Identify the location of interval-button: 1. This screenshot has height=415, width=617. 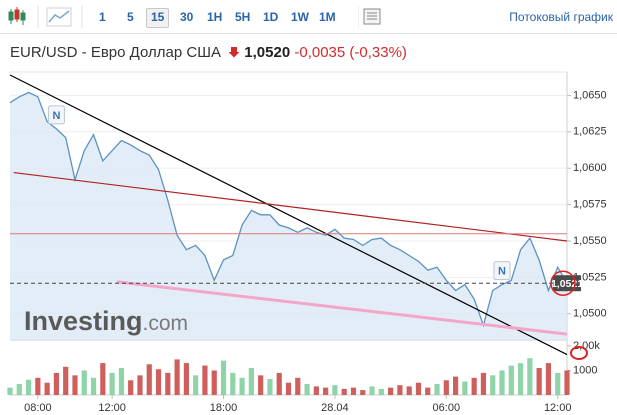
(102, 17).